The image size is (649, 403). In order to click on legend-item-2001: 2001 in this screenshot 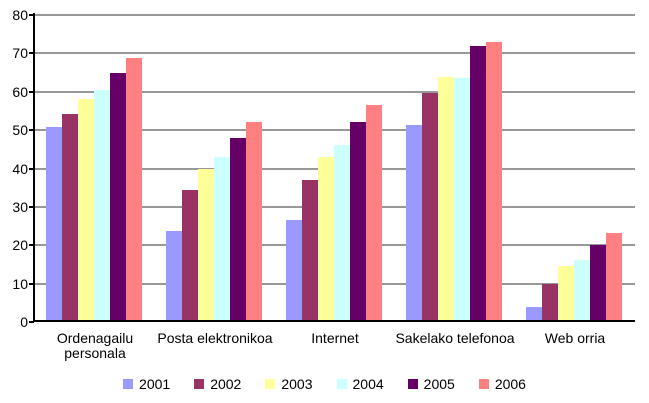, I will do `click(146, 384)`.